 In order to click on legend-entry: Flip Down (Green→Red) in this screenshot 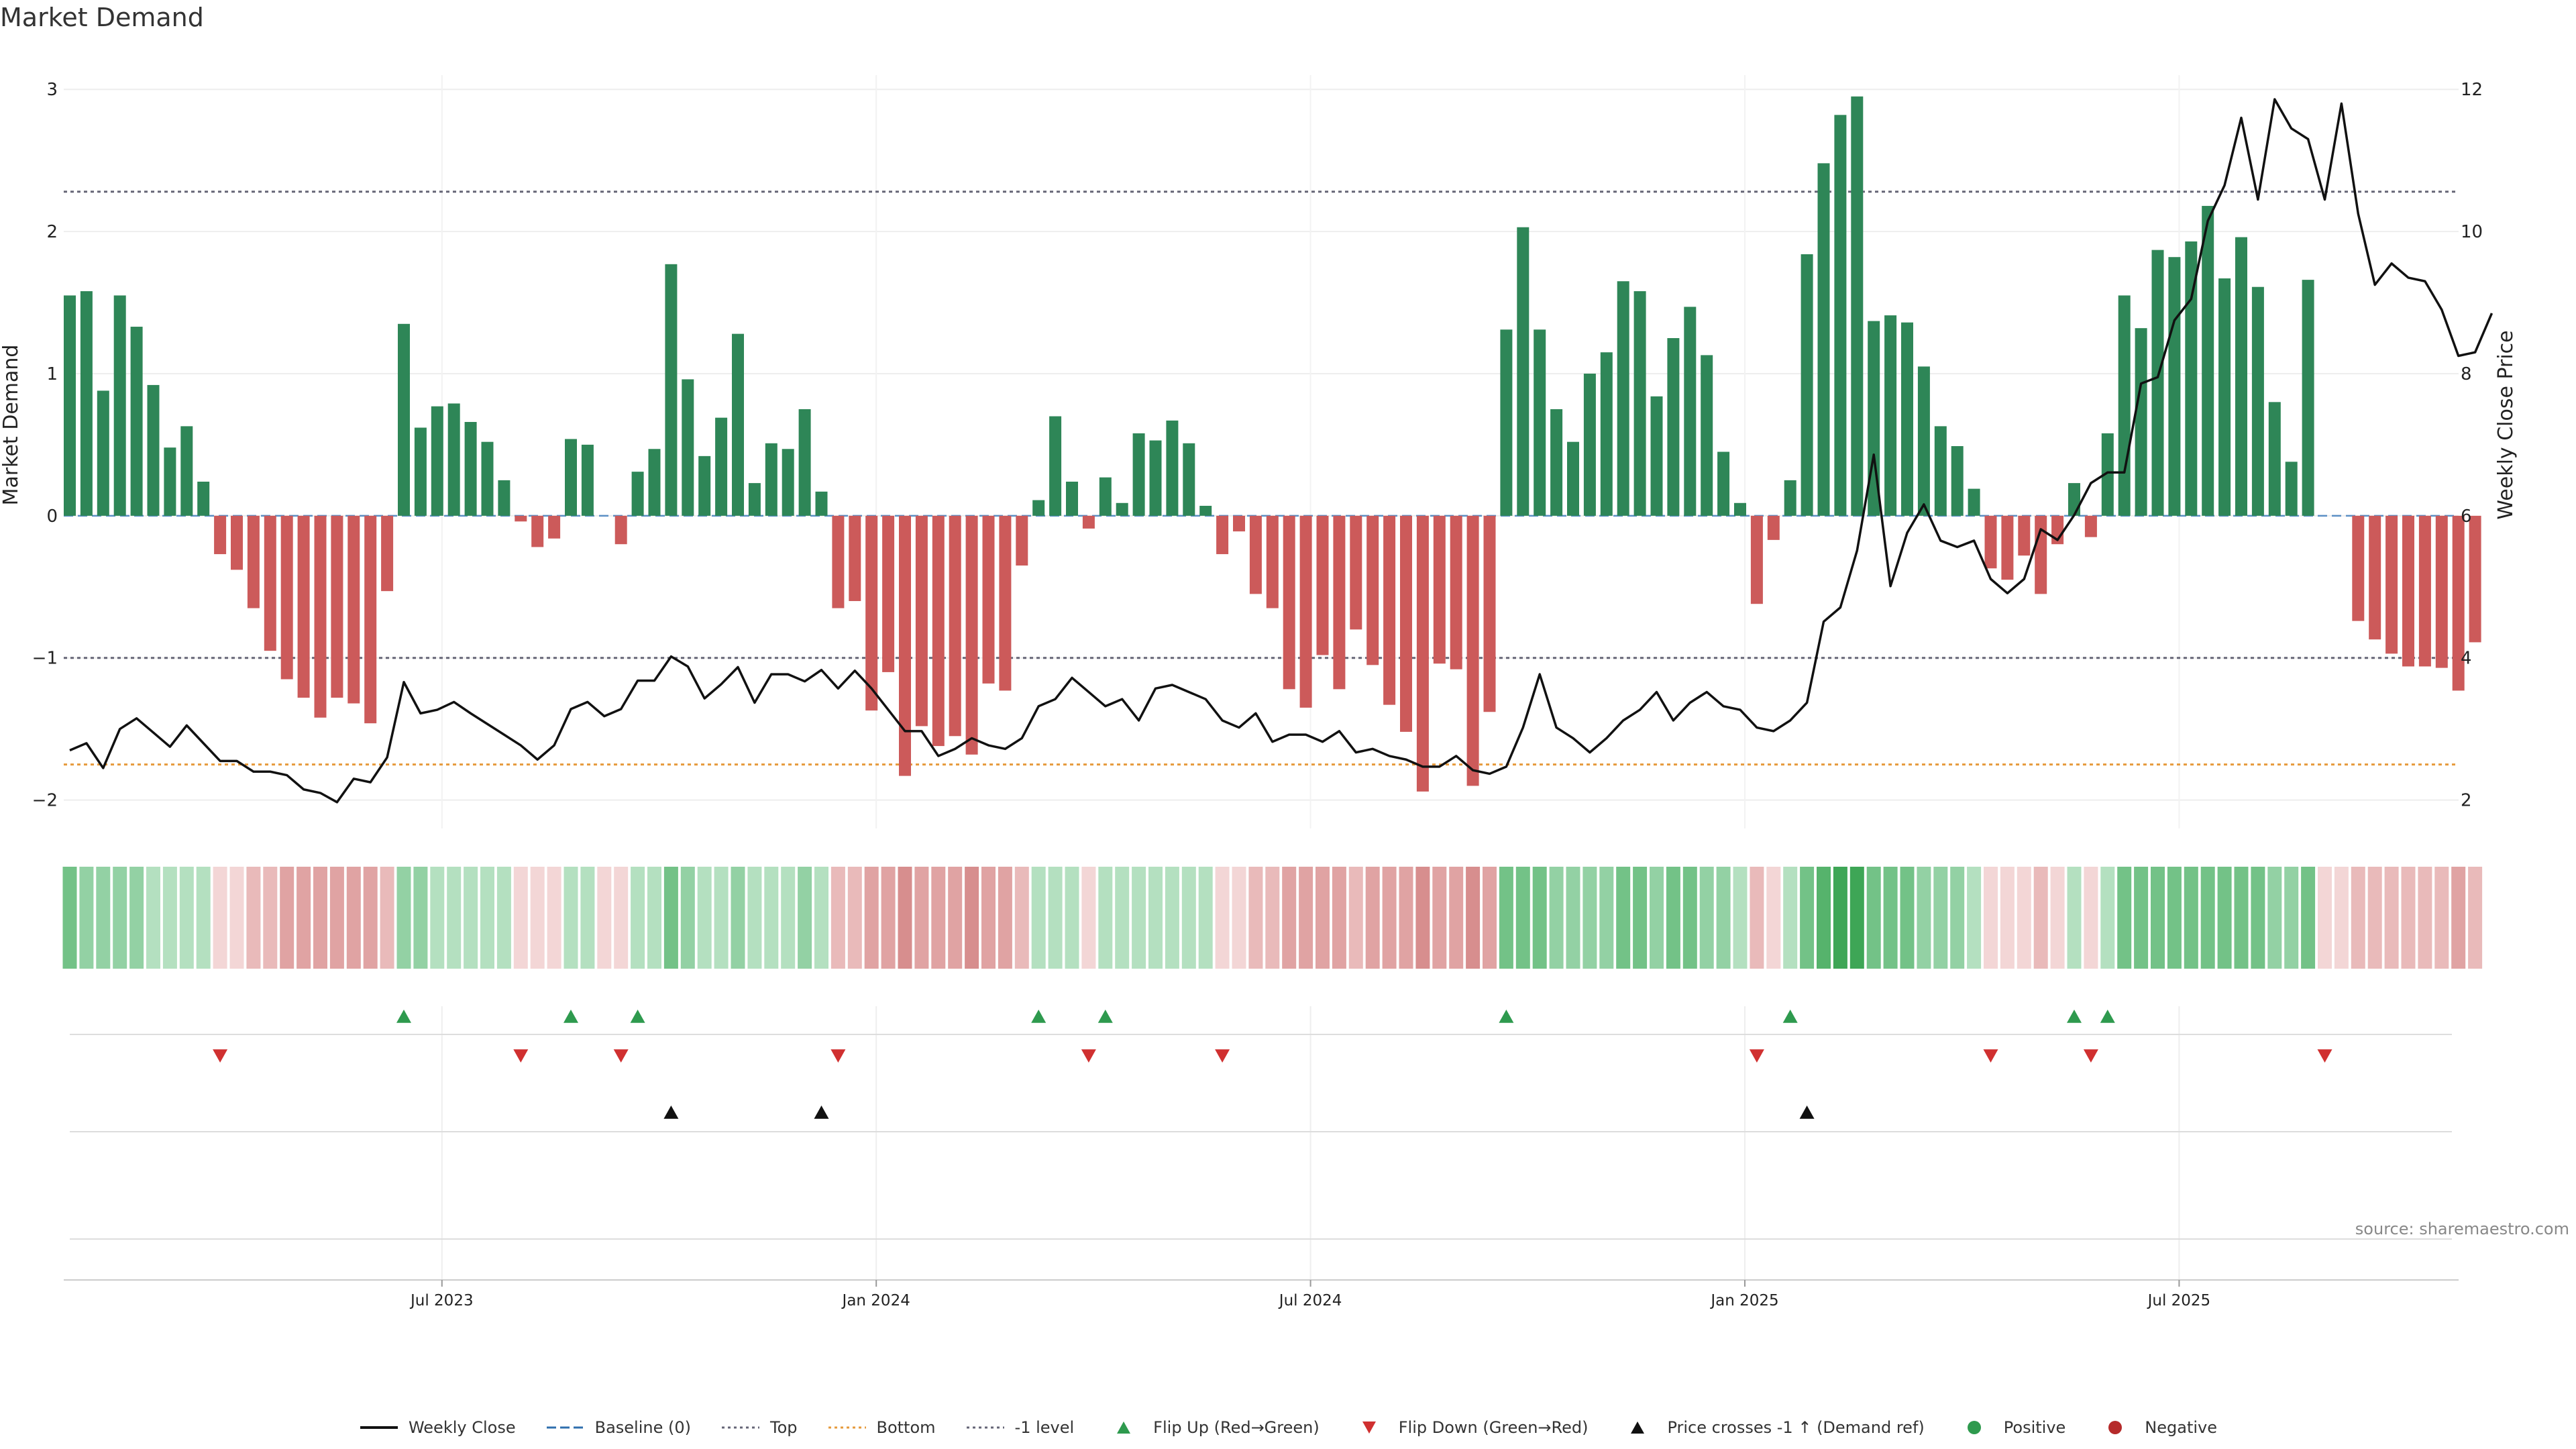, I will do `click(1468, 1427)`.